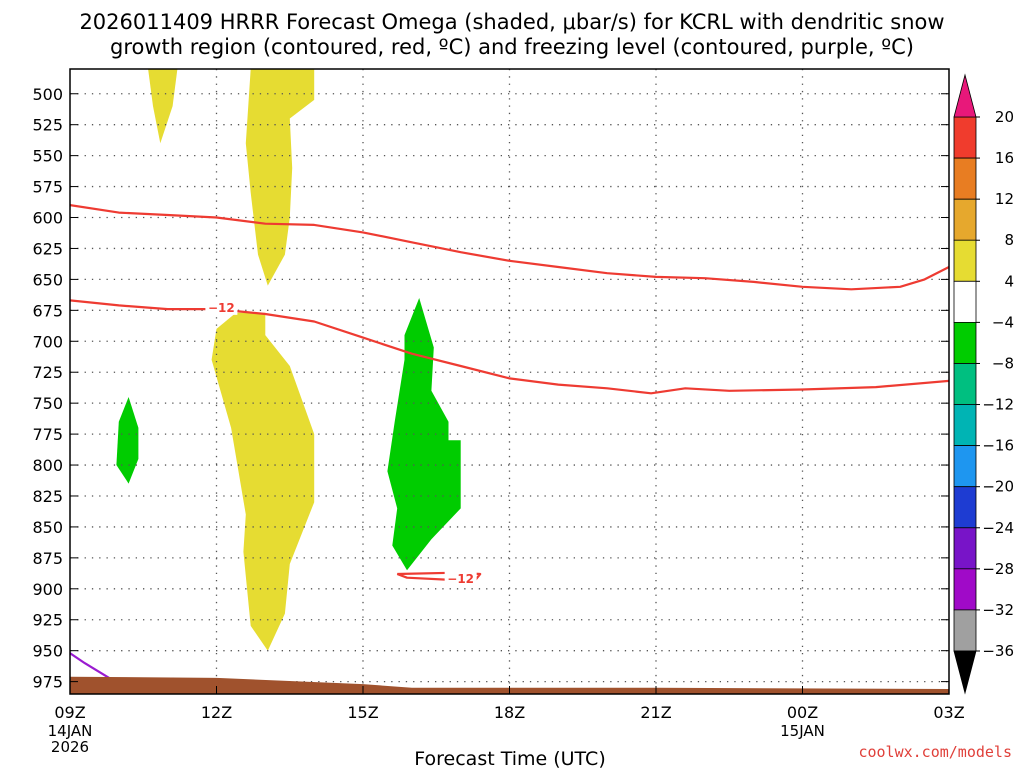 The width and height of the screenshot is (1024, 768). What do you see at coordinates (802, 712) in the screenshot?
I see `x-tick-label-00Z: 00Z` at bounding box center [802, 712].